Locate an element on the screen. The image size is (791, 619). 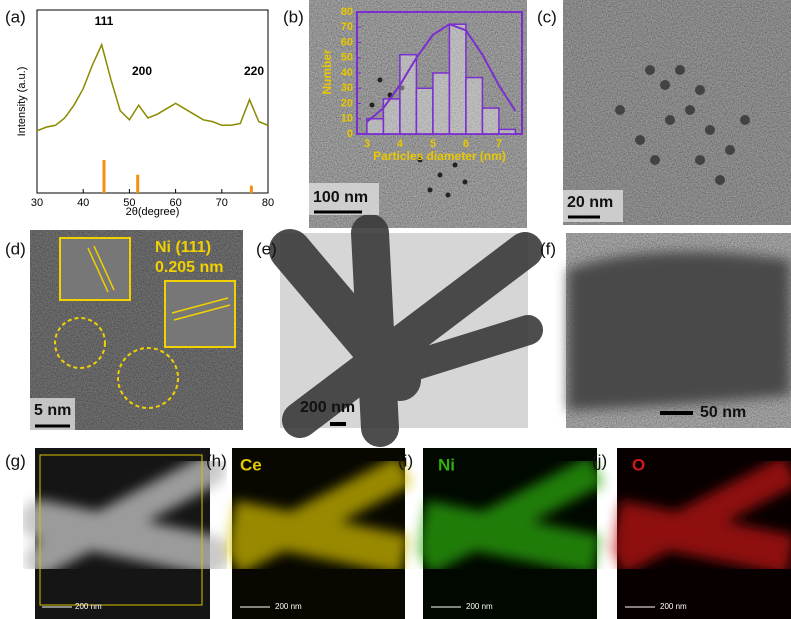
y-tick-label: 40 is located at coordinates (347, 73).